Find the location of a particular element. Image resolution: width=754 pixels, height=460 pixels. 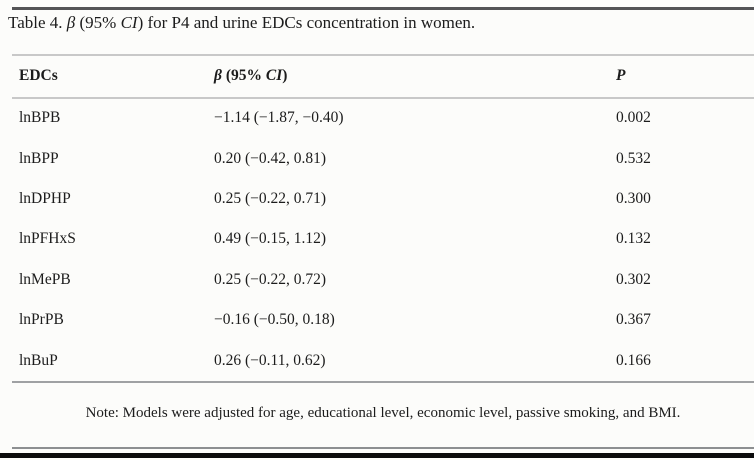

caption-ci: CI is located at coordinates (129, 22).